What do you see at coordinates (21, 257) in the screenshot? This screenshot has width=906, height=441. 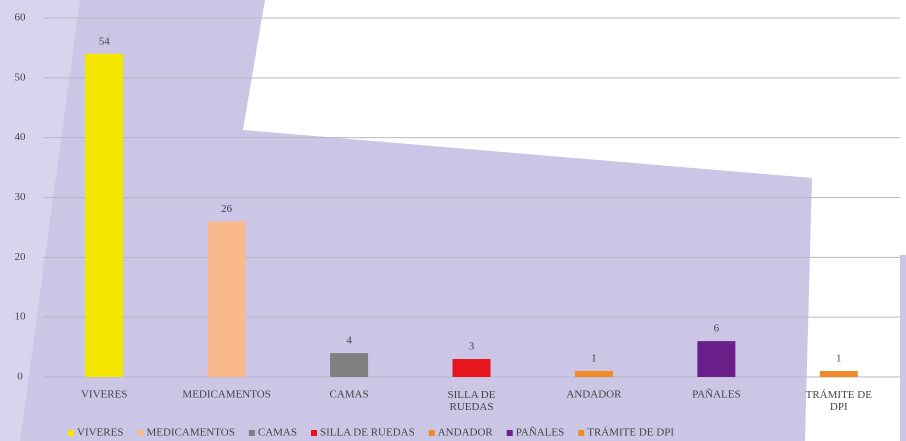 I see `y-tick-label: 20` at bounding box center [21, 257].